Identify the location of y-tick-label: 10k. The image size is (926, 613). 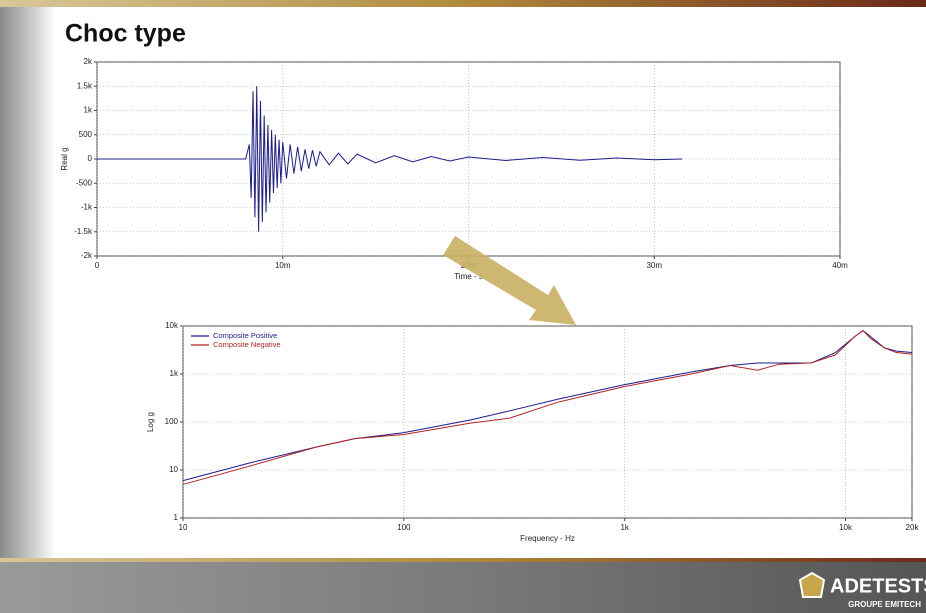
(172, 325).